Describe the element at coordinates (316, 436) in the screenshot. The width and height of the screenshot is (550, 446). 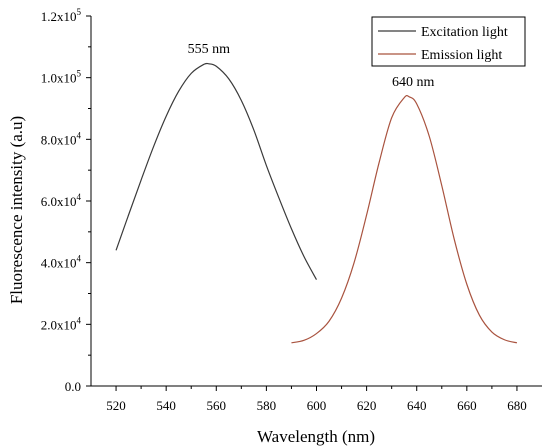
I see `x-axis-label: Wavelength (nm)` at that location.